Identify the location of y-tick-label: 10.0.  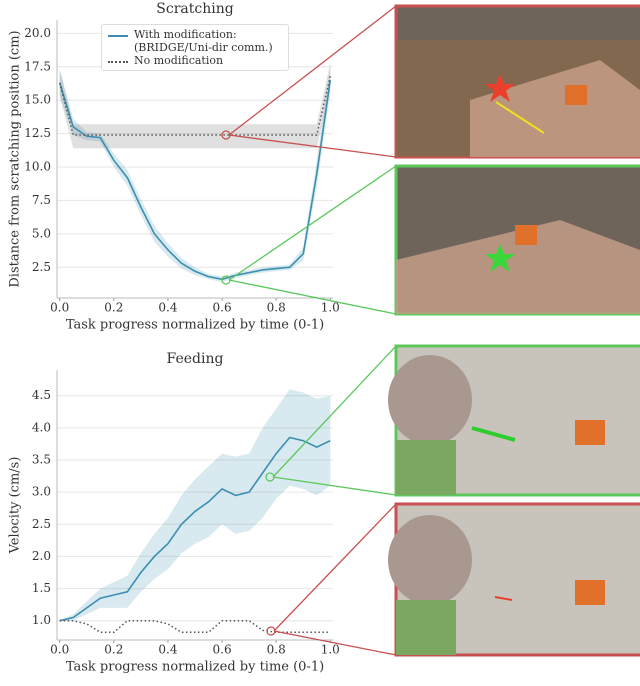
(37, 167).